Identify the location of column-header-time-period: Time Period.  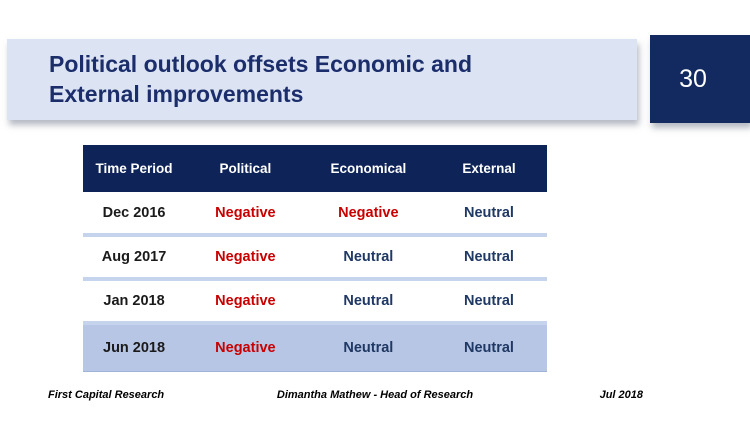
(134, 168).